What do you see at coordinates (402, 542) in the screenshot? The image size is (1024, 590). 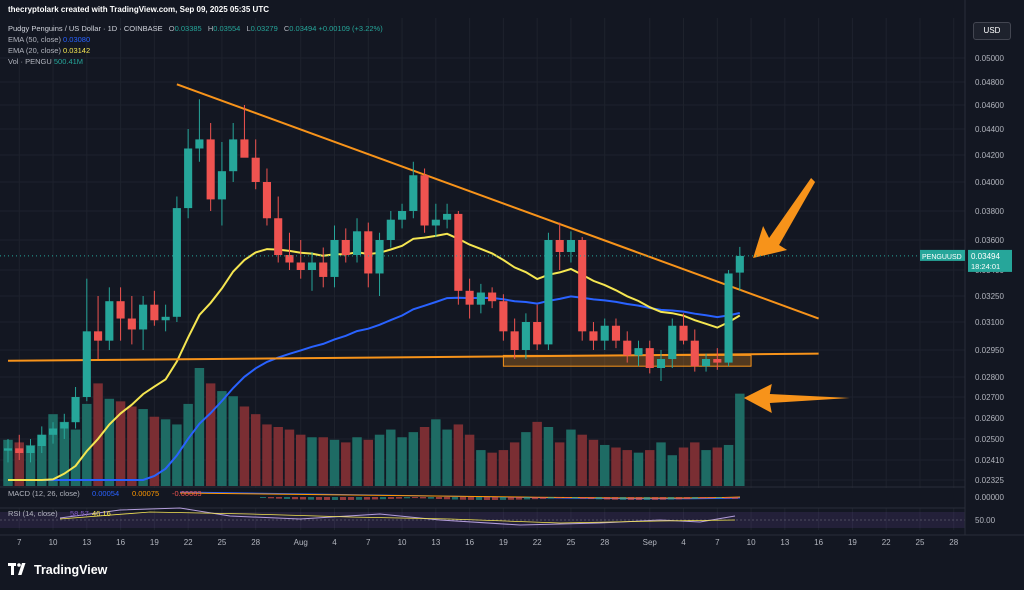 I see `time-tick-label: 10` at bounding box center [402, 542].